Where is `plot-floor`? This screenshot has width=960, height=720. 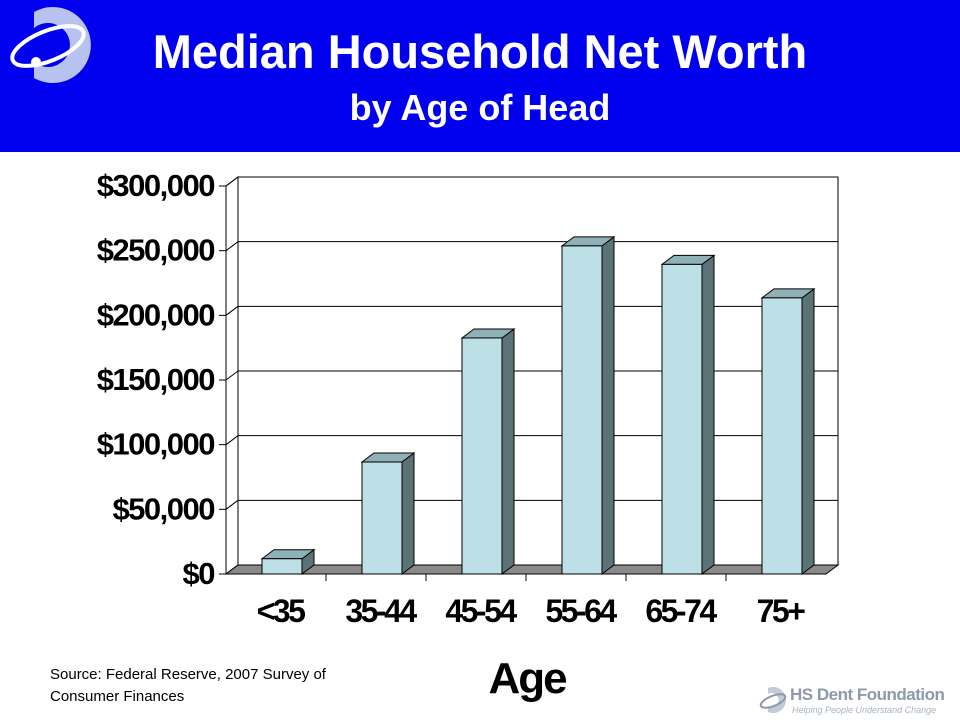 plot-floor is located at coordinates (532, 569).